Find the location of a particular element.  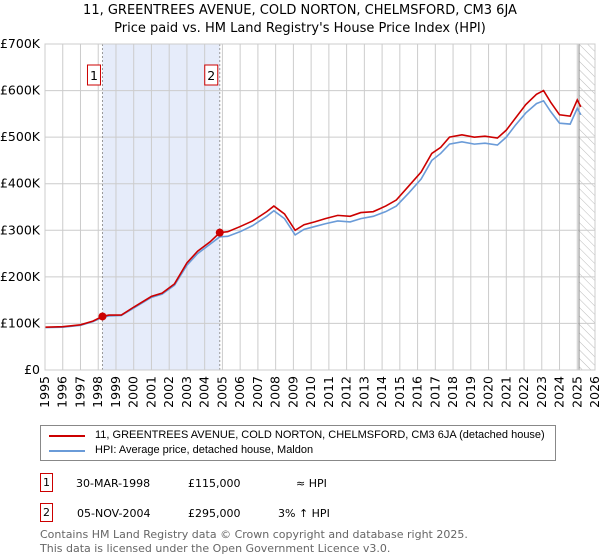

y-tick-label: £0 is located at coordinates (32, 369).